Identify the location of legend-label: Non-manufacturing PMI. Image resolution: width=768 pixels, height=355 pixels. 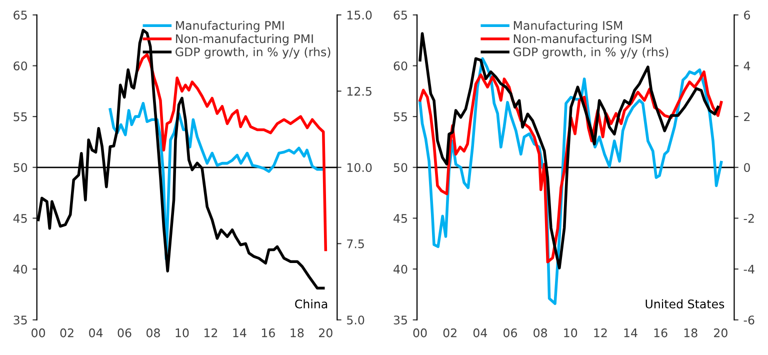
(244, 40).